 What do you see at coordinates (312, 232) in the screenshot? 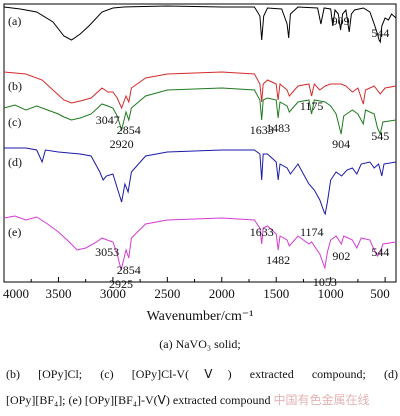
I see `peak-label: 1174` at bounding box center [312, 232].